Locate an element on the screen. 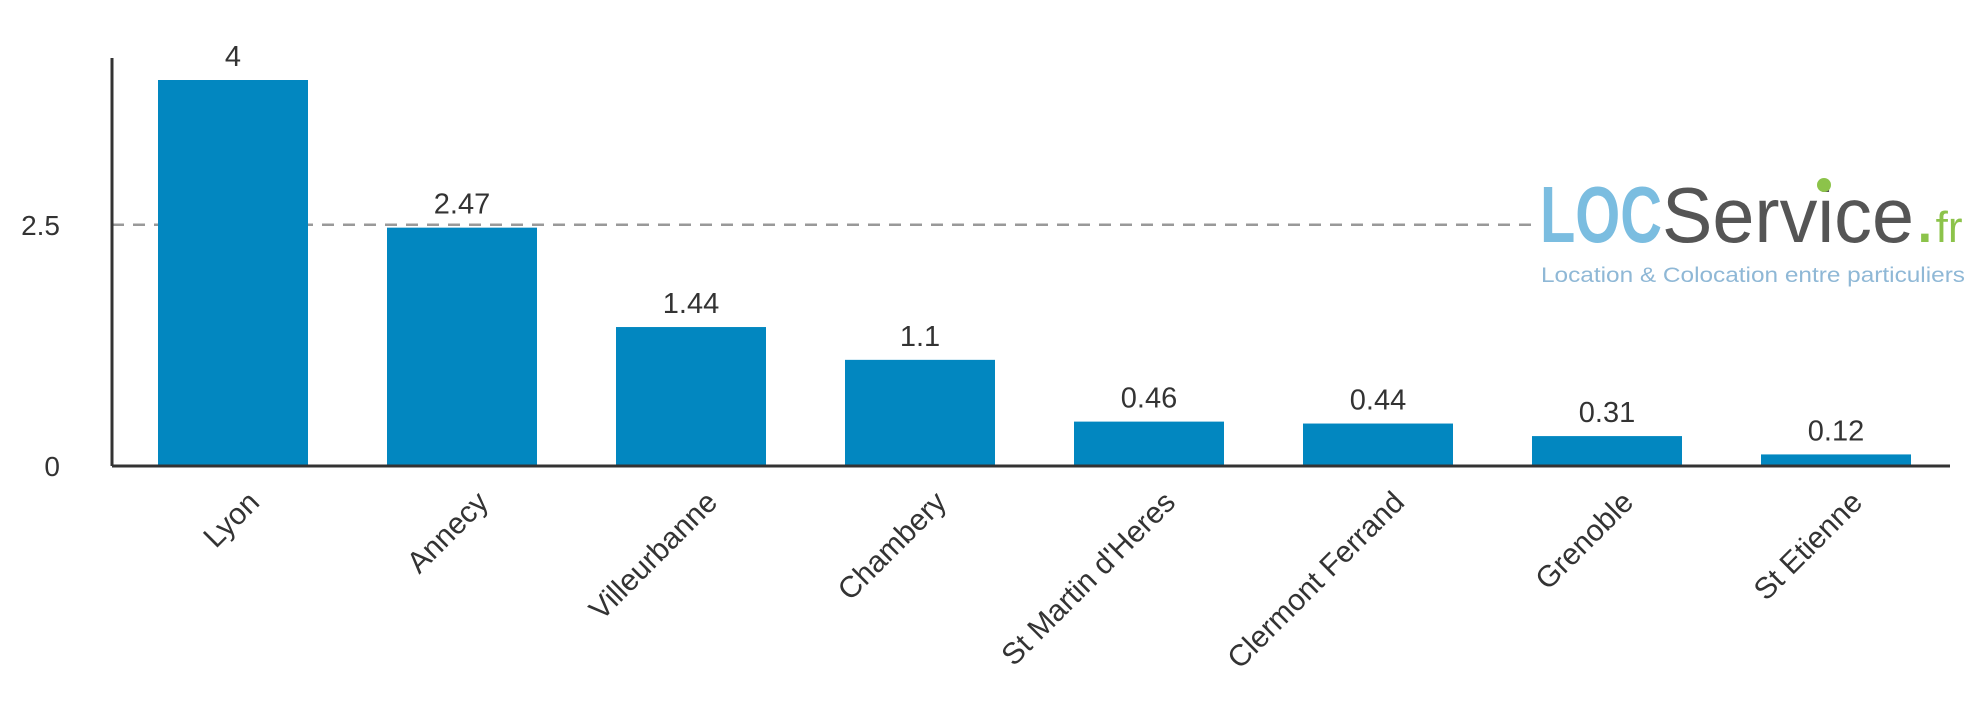  logo-accent-dot is located at coordinates (1824, 185).